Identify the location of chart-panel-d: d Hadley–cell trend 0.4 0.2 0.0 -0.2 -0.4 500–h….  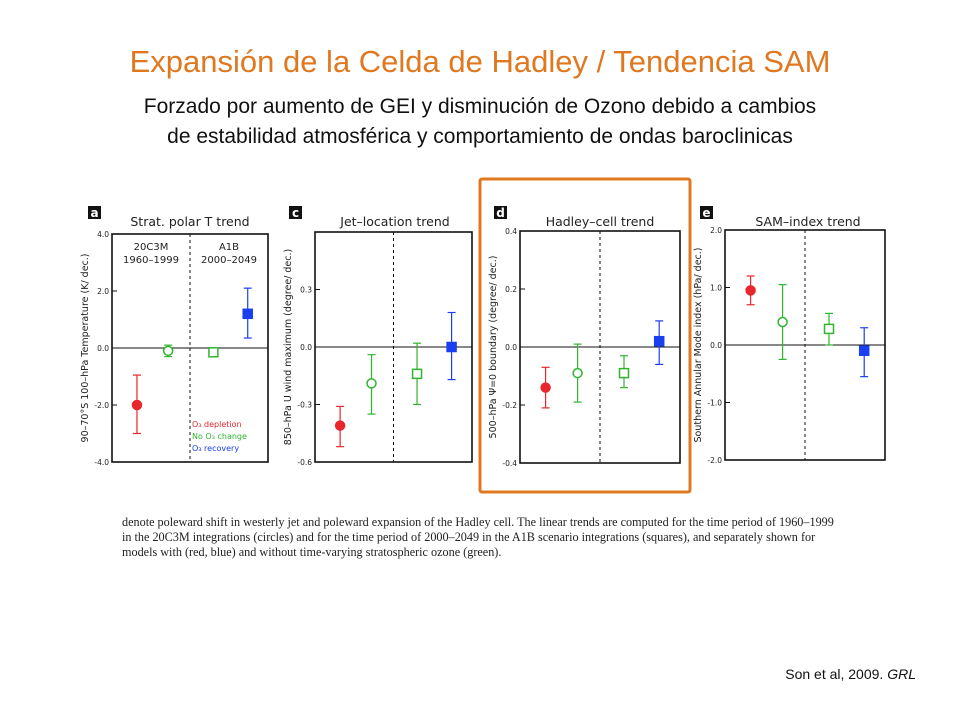
(584, 337).